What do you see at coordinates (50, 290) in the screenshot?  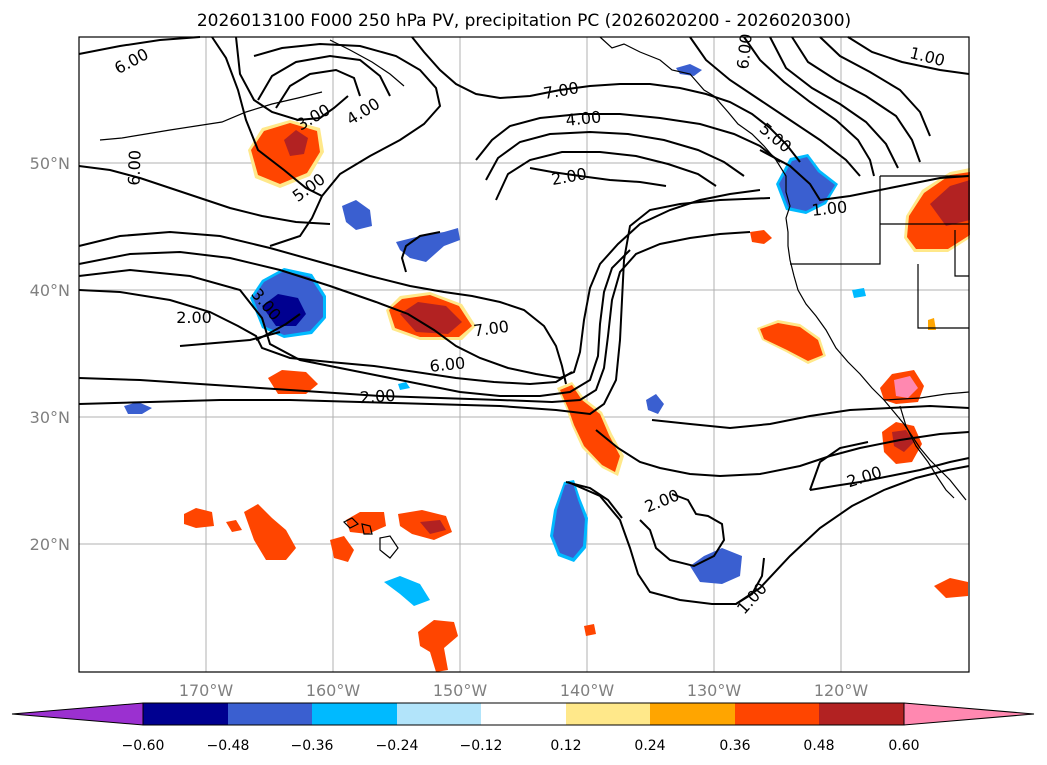 I see `lat-label-40n: 40°N` at bounding box center [50, 290].